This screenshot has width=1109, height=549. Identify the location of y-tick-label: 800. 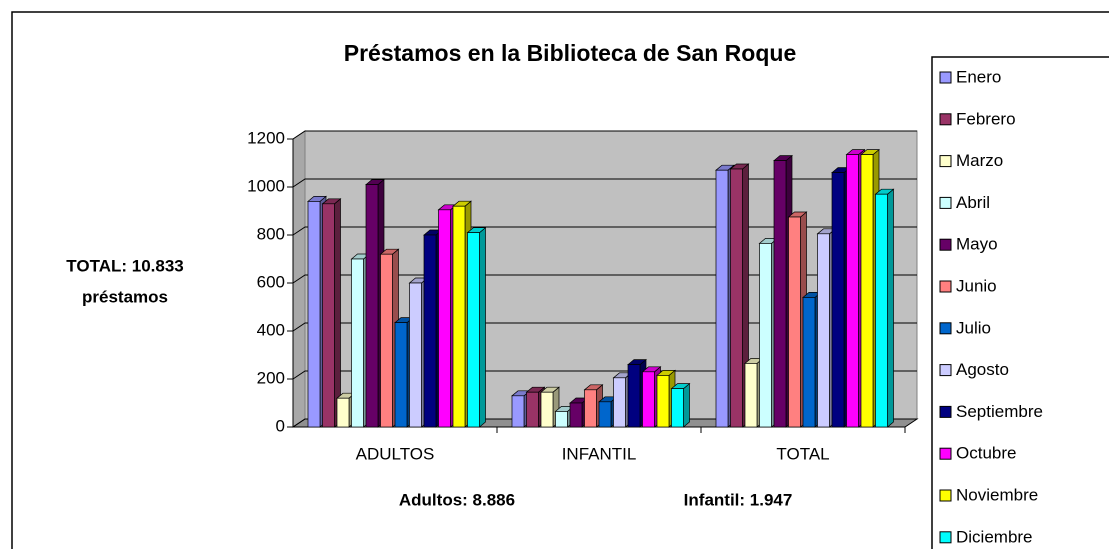
(271, 233).